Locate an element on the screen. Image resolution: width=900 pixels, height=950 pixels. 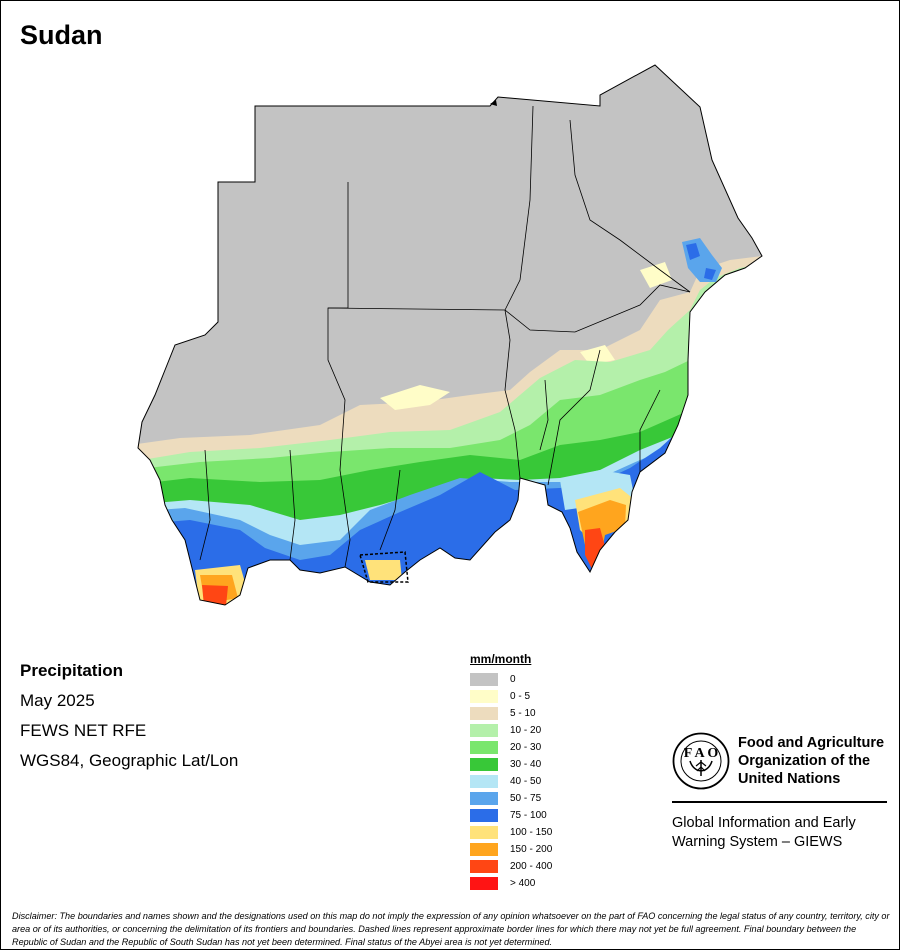
legend-label: 75 - 100 is located at coordinates (528, 815).